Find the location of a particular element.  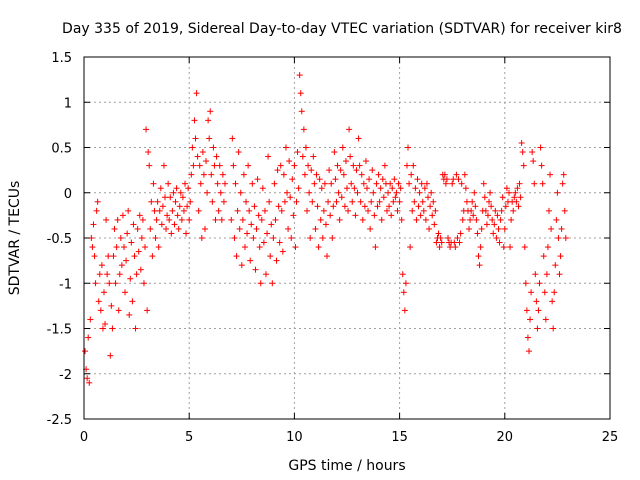

y-tick-label: -2 is located at coordinates (65, 375).